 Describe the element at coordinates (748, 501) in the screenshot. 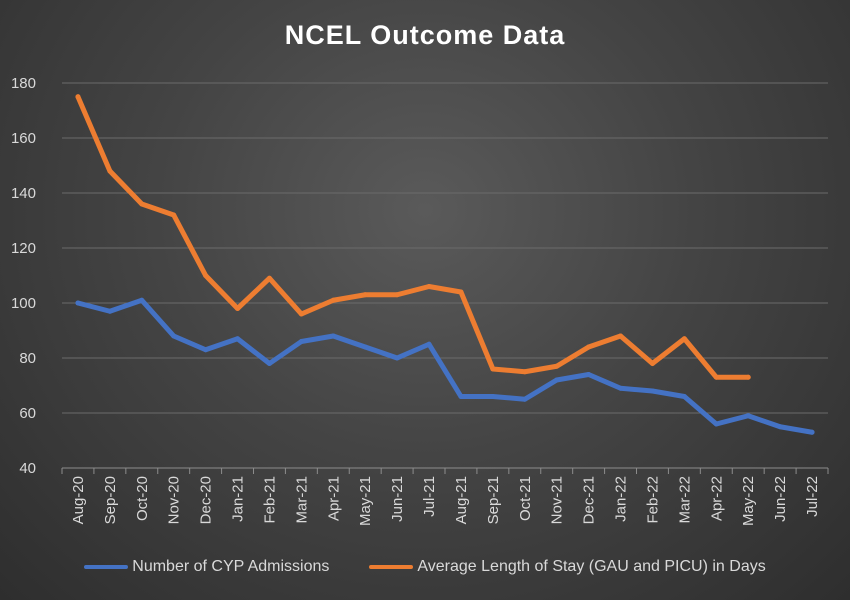

I see `x-tick-label-May-22: May-22` at that location.